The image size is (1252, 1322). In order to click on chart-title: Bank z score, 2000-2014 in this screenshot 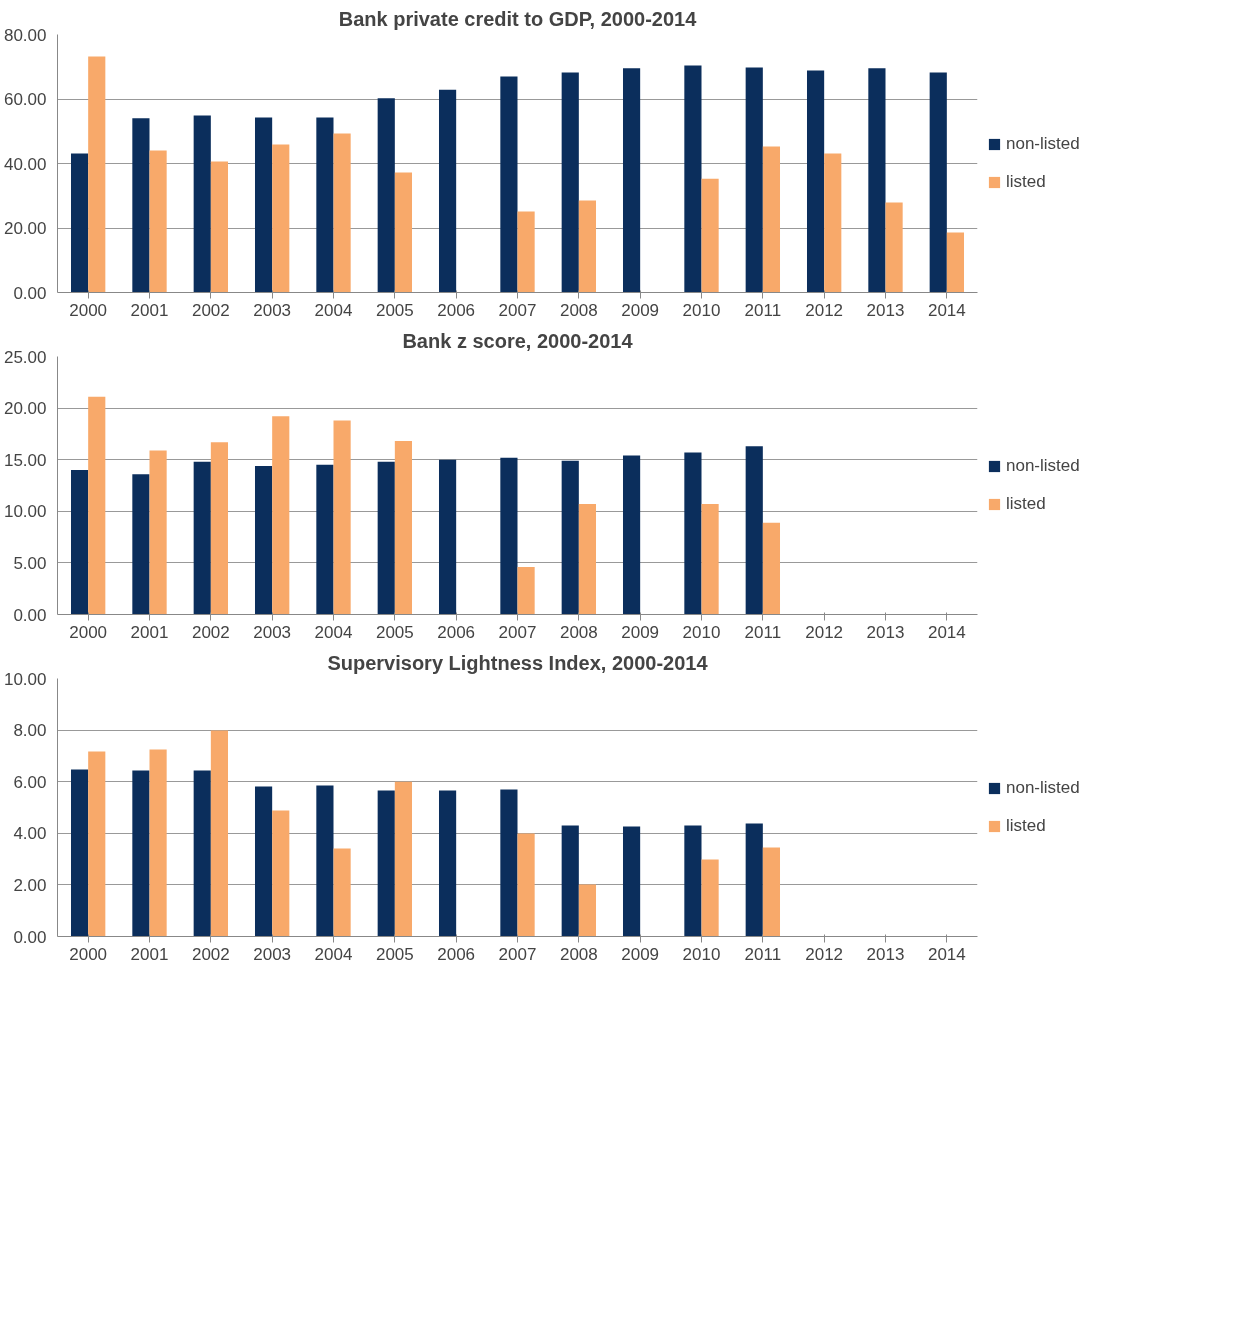, I will do `click(518, 340)`.